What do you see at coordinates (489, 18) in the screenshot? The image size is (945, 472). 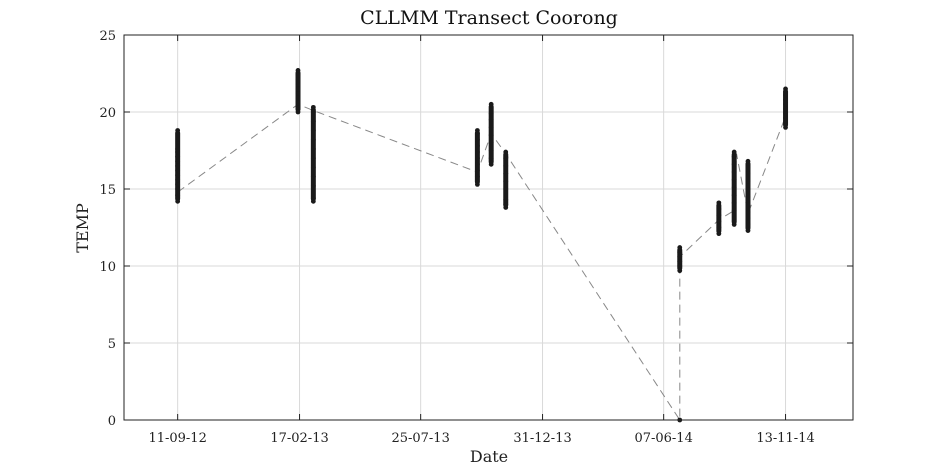 I see `chart-title: CLLMM Transect Coorong` at bounding box center [489, 18].